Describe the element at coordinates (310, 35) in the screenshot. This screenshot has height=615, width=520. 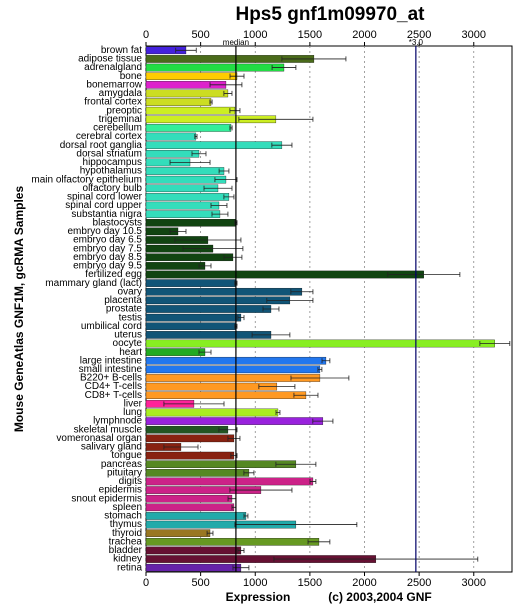
I see `x-tick-label: 1500` at that location.